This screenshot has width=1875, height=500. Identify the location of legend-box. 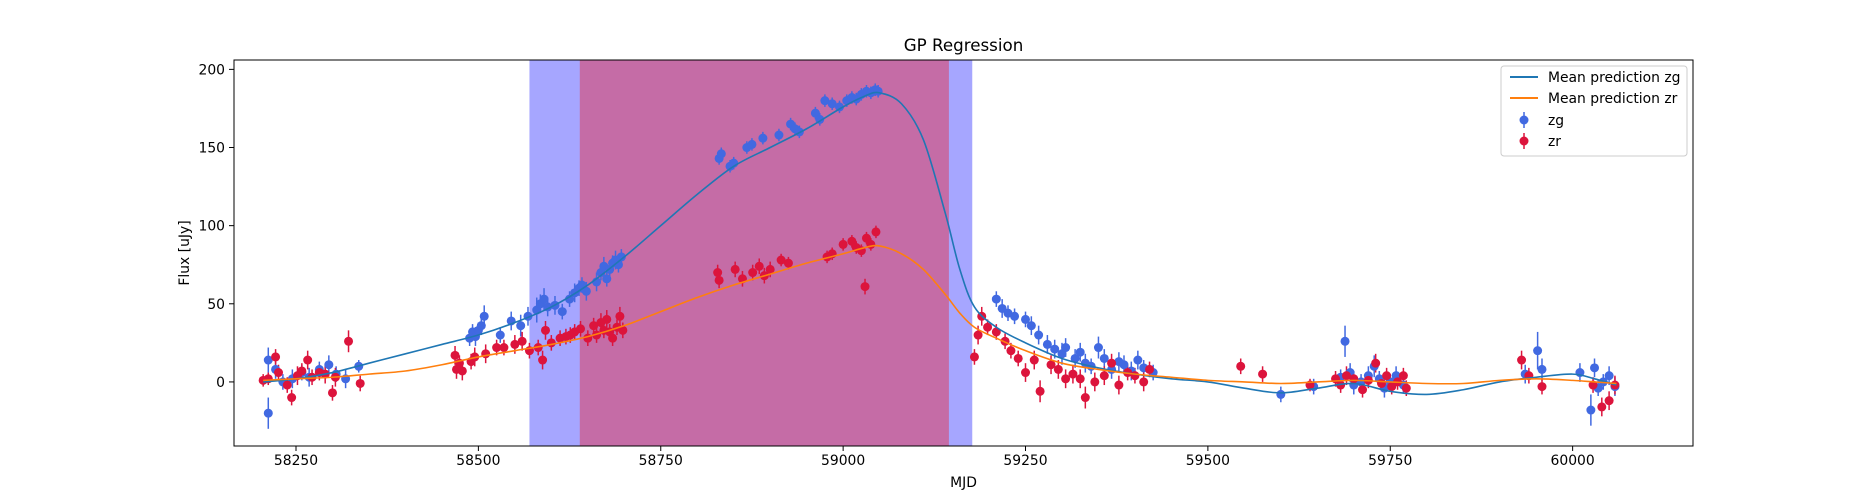
(1594, 111).